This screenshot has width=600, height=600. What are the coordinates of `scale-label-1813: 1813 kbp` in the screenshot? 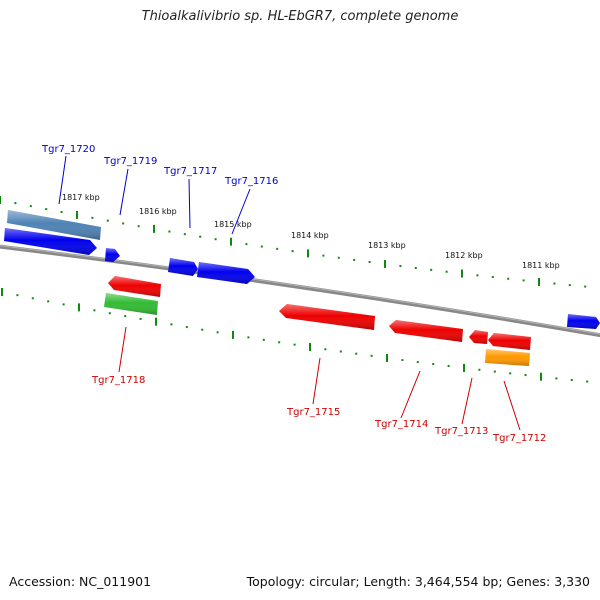 It's located at (387, 245).